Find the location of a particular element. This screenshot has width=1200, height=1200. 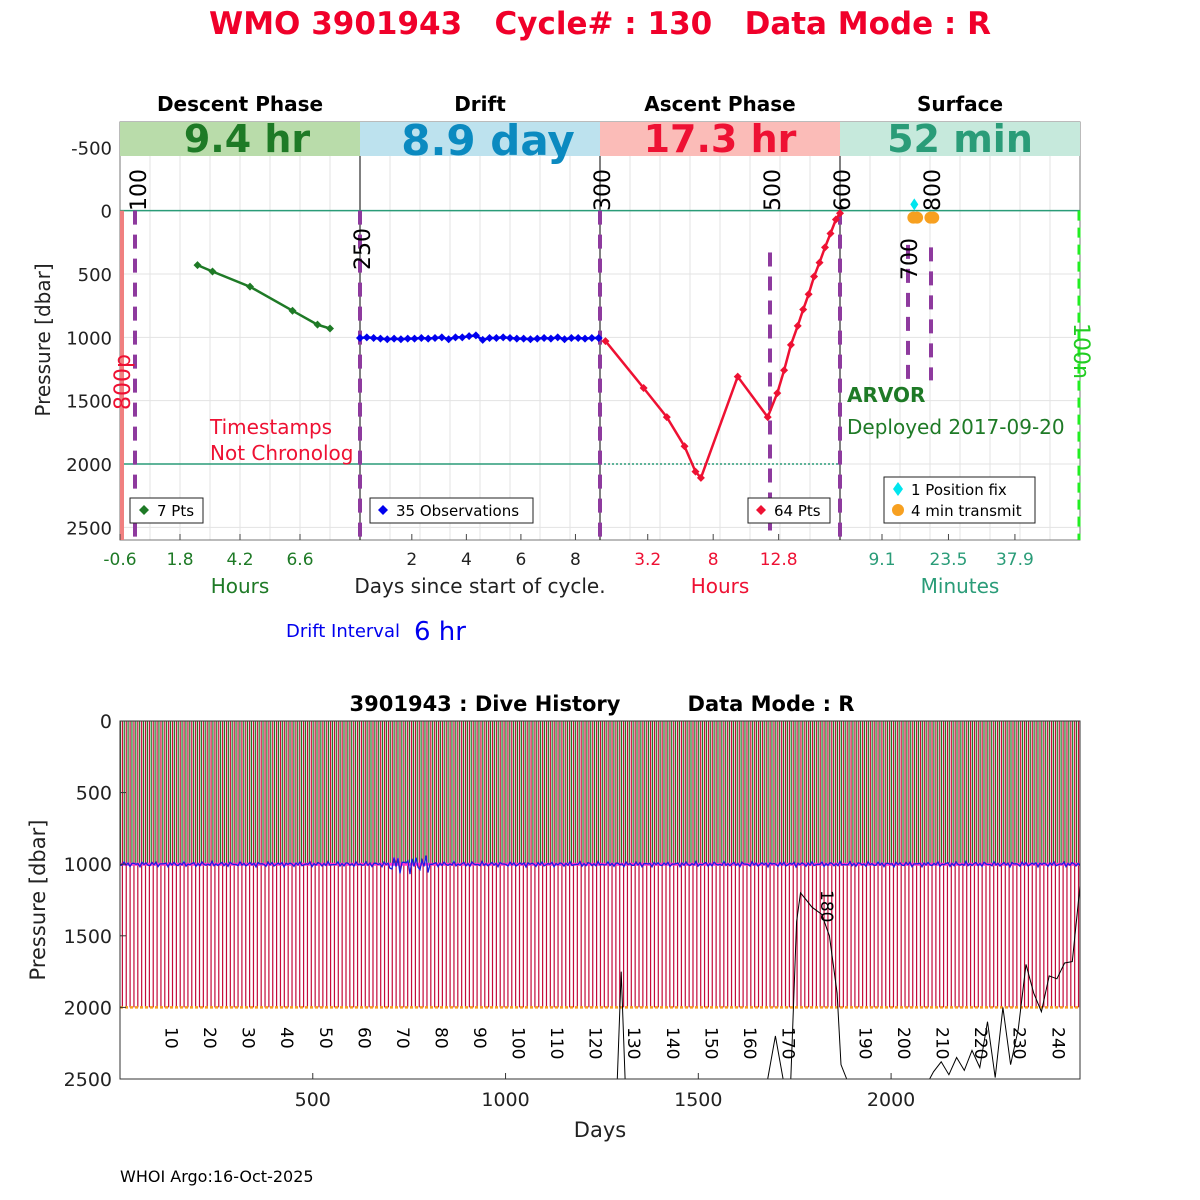

top-x-tick-label: 6 is located at coordinates (520, 560).